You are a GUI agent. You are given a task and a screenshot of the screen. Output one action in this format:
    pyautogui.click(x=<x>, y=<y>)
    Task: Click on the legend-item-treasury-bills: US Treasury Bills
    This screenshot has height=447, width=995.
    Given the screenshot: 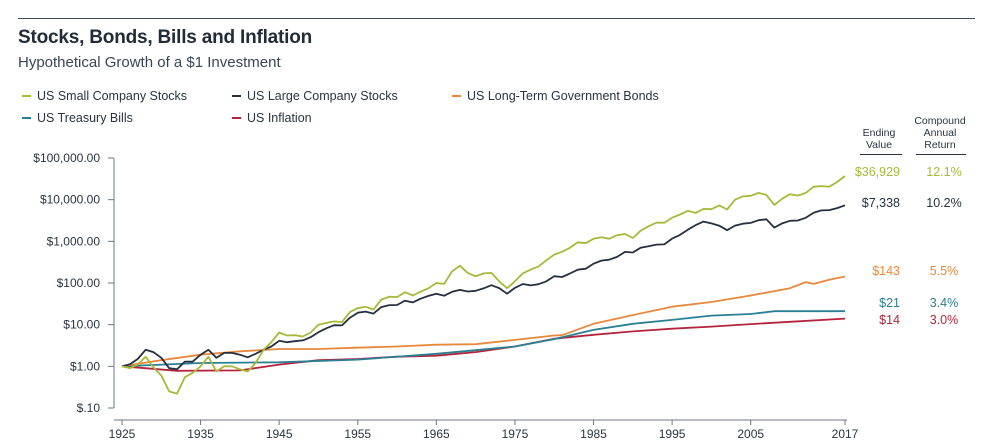 What is the action you would take?
    pyautogui.click(x=127, y=118)
    